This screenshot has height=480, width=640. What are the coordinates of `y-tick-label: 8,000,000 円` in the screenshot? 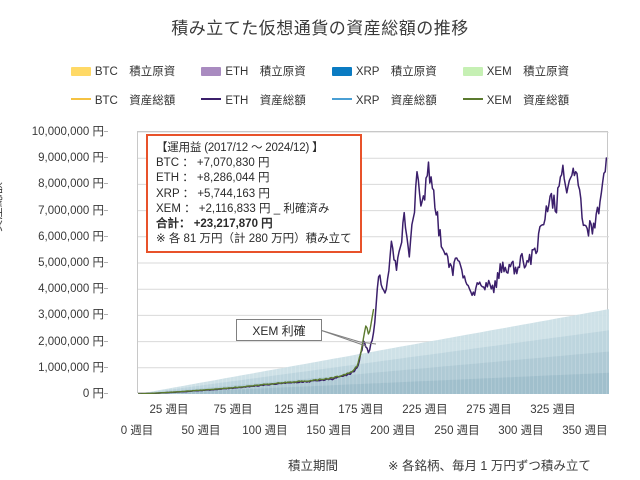 It's located at (71, 184).